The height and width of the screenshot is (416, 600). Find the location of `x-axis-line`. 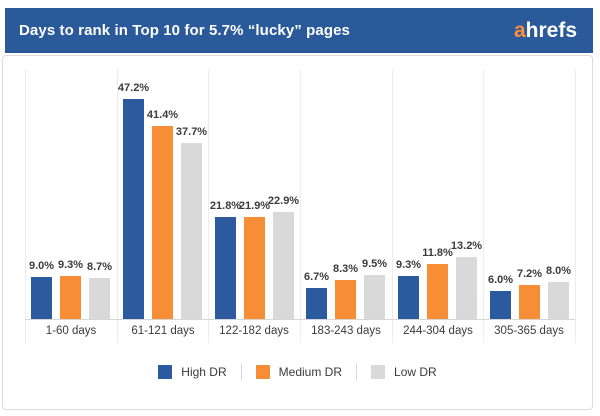

x-axis-line is located at coordinates (300, 319).